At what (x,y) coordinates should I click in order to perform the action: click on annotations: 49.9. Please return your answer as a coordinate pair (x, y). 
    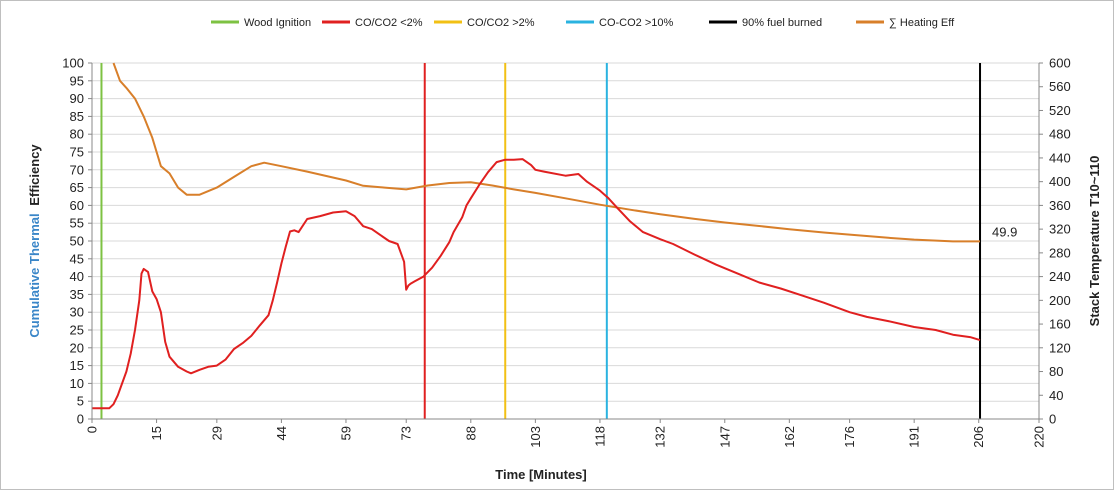
    Looking at the image, I should click on (1004, 231).